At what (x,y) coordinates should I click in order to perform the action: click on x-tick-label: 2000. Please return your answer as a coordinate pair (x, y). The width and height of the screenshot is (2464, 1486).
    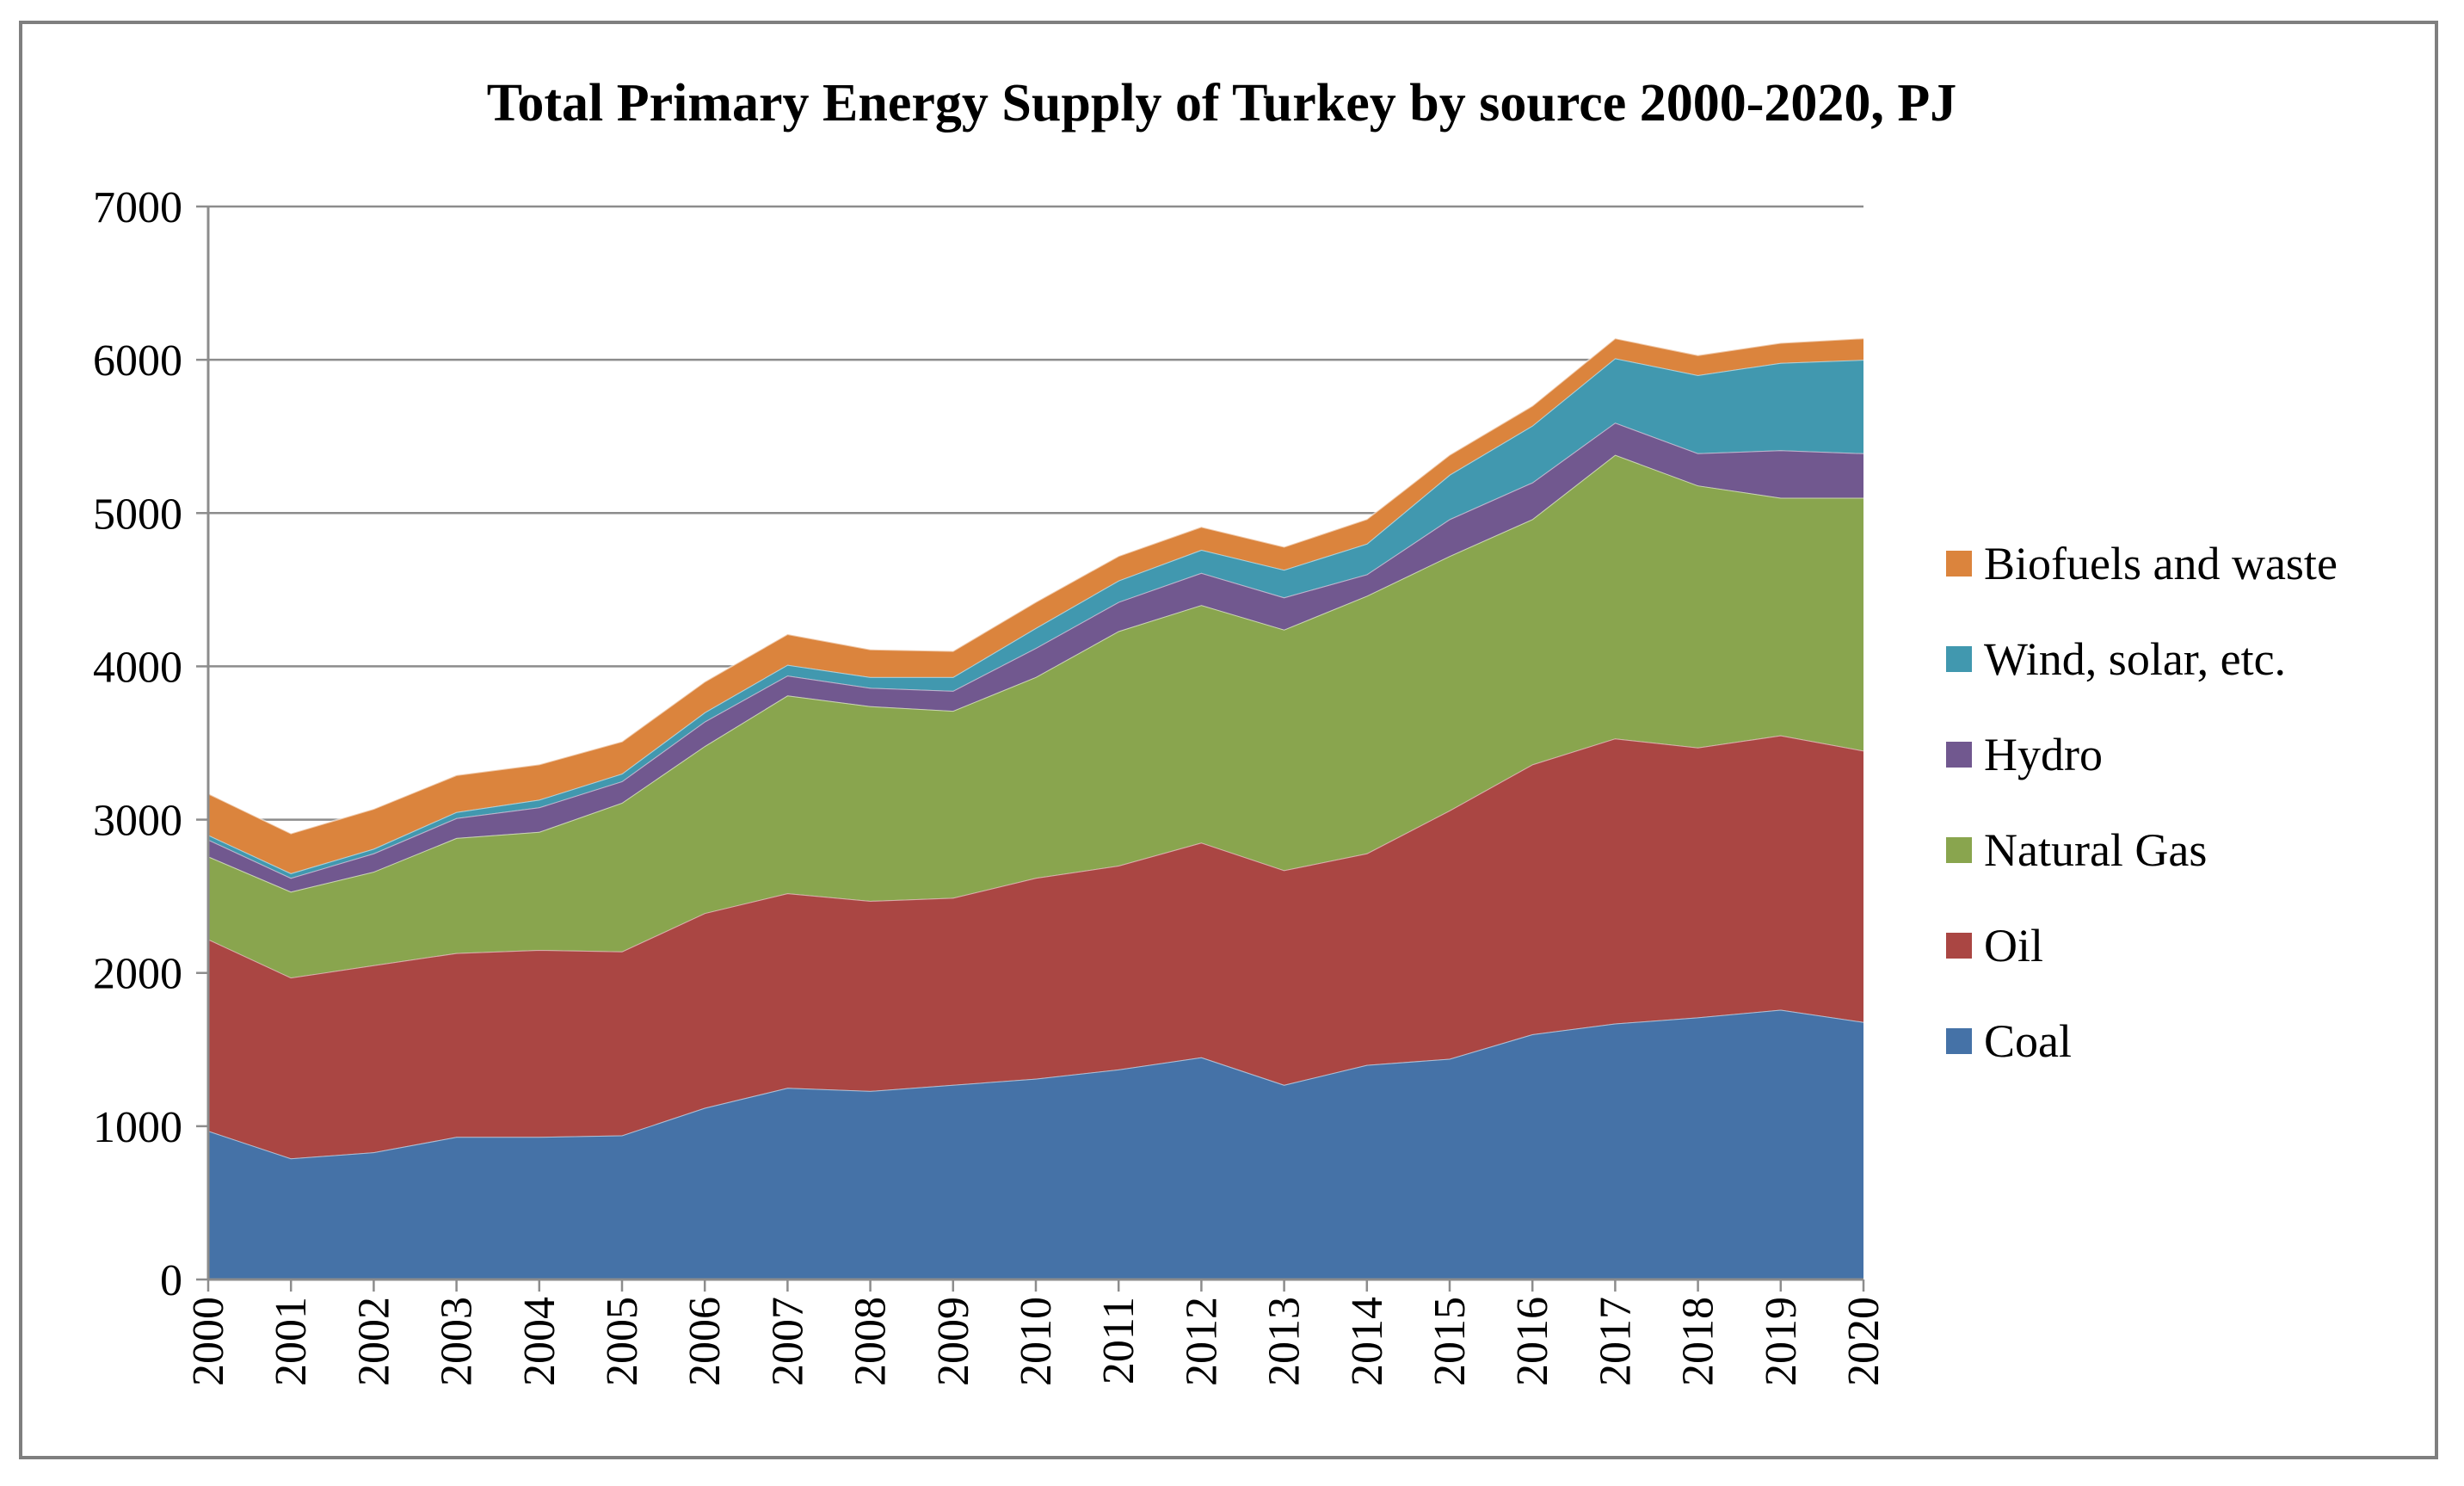
    Looking at the image, I should click on (208, 1341).